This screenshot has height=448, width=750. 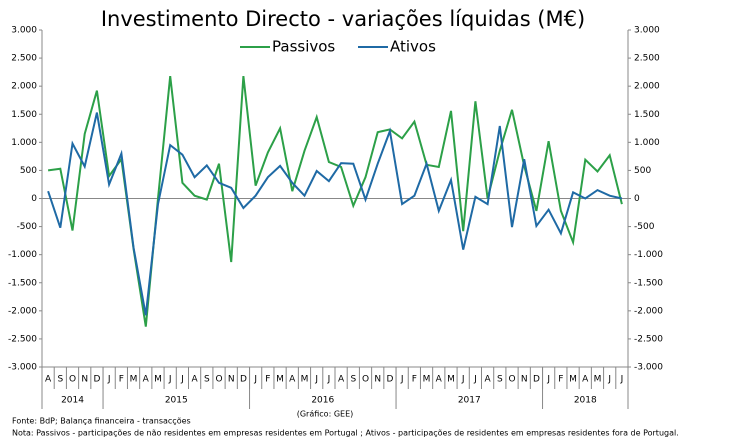 What do you see at coordinates (22, 339) in the screenshot?
I see `y-tick-label: -2.500` at bounding box center [22, 339].